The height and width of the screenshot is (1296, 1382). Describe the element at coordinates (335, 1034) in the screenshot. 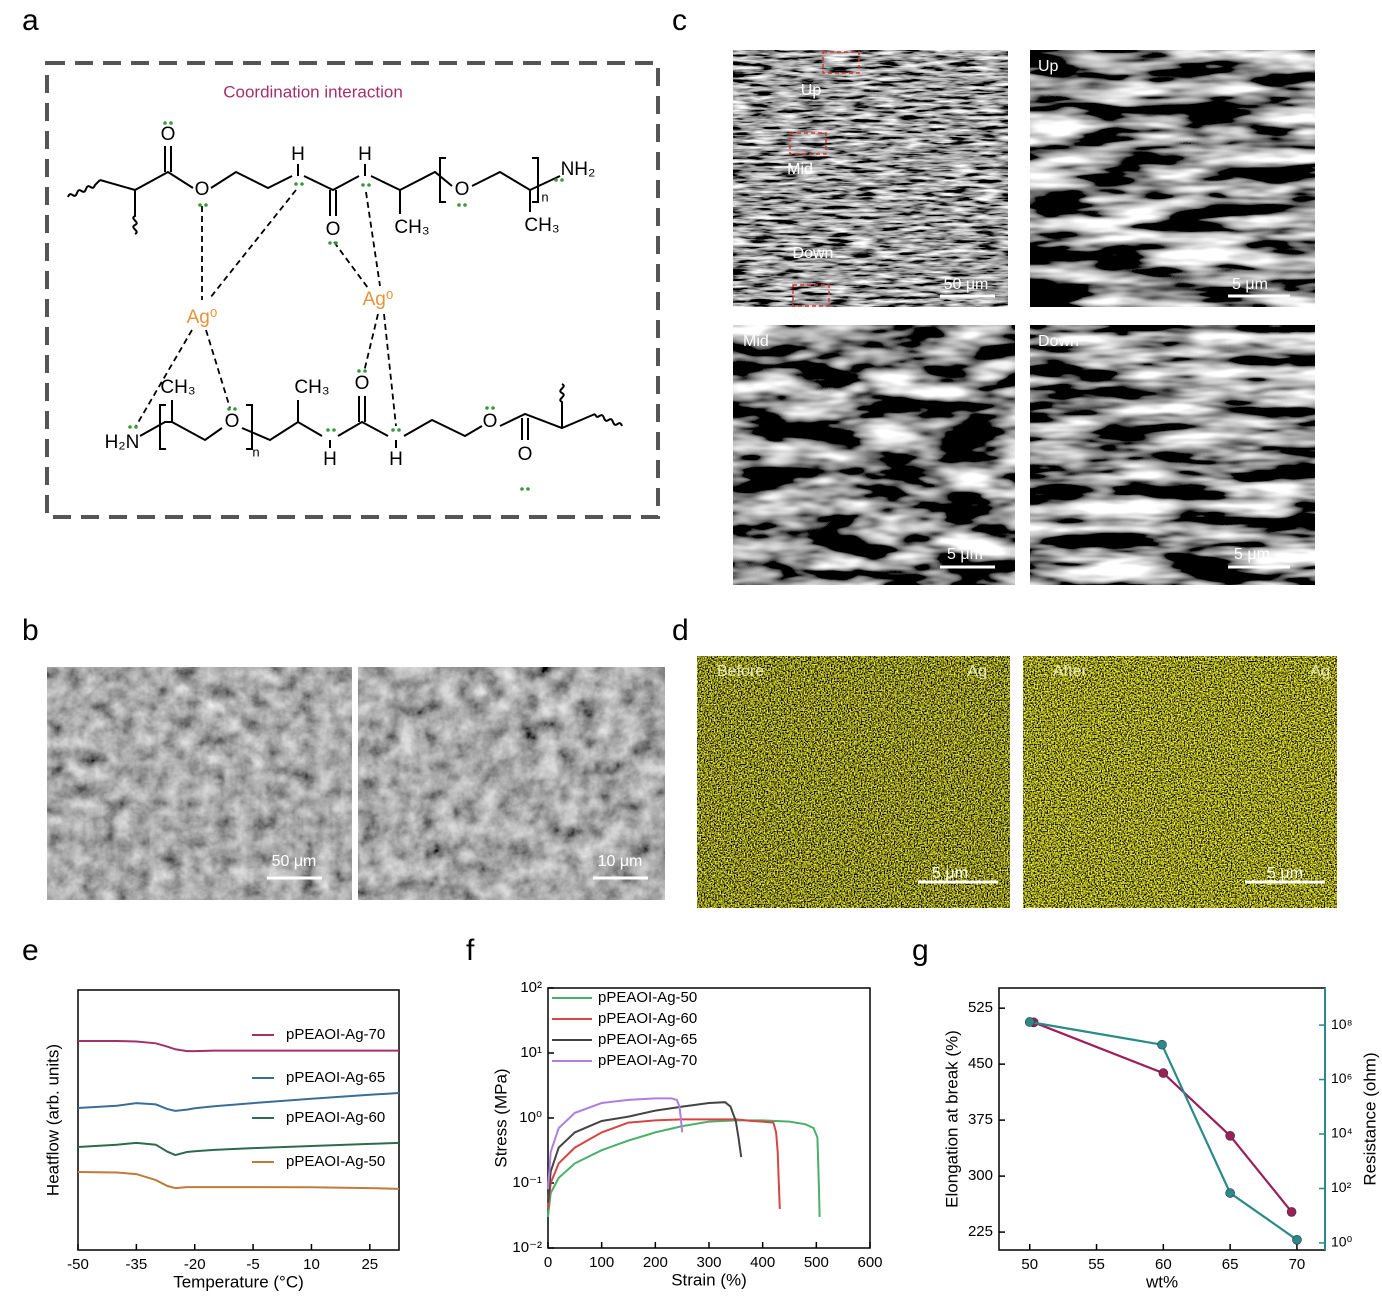

I see `legend-label: pPEAOI-Ag-70` at that location.